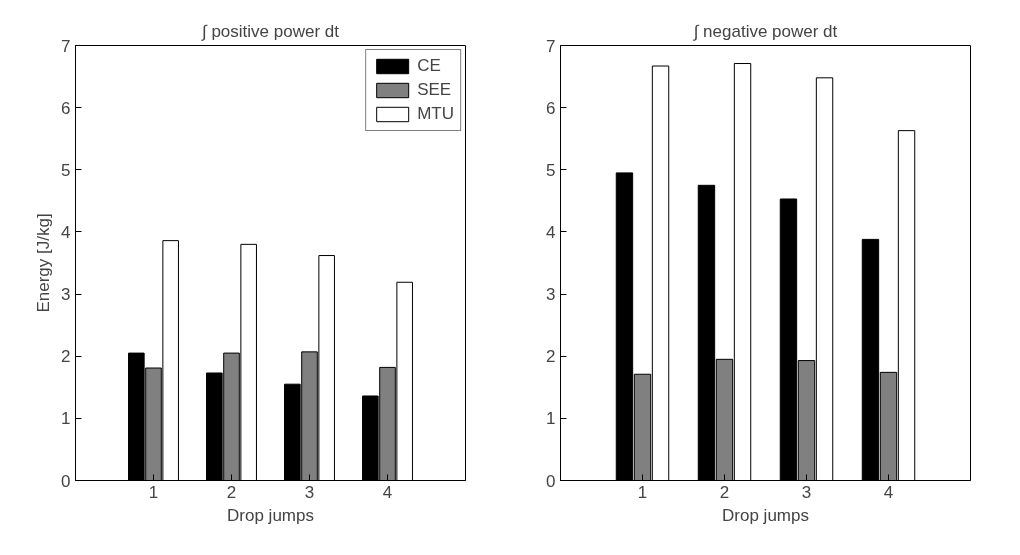  Describe the element at coordinates (44, 263) in the screenshot. I see `y-axis-title: Energy [J/kg]` at that location.